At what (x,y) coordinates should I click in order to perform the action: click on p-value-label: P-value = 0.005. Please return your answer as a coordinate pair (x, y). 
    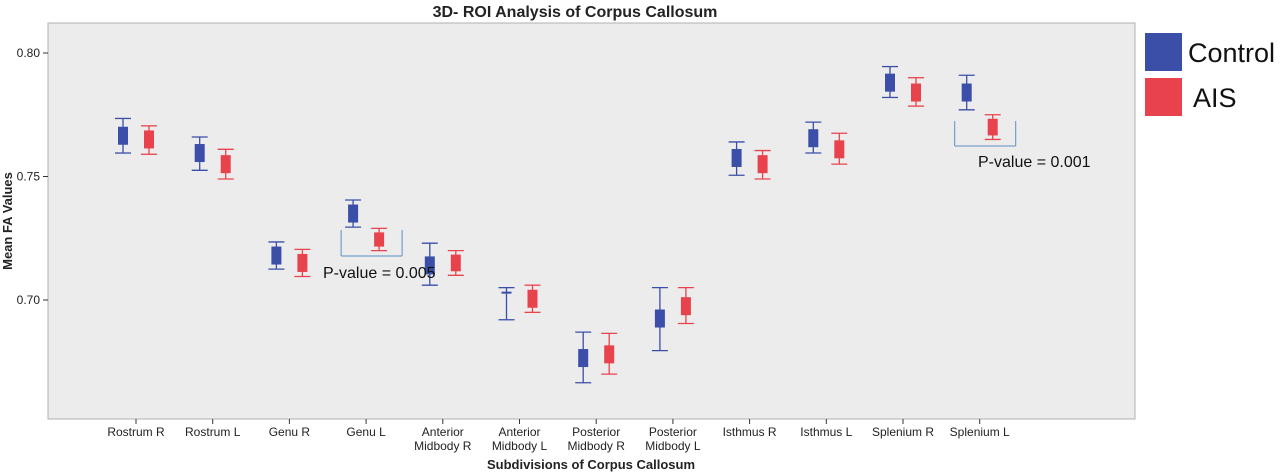
    Looking at the image, I should click on (379, 273).